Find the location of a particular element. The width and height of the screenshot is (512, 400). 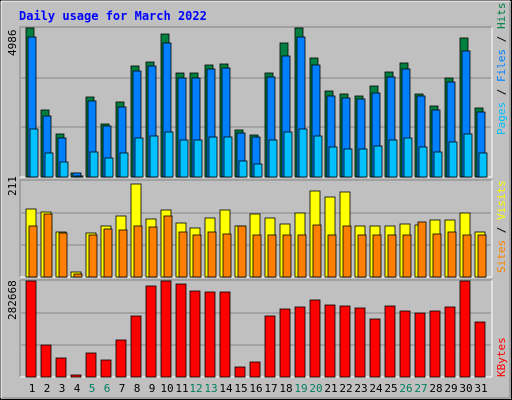

x-label-day-22: 22 is located at coordinates (345, 388).